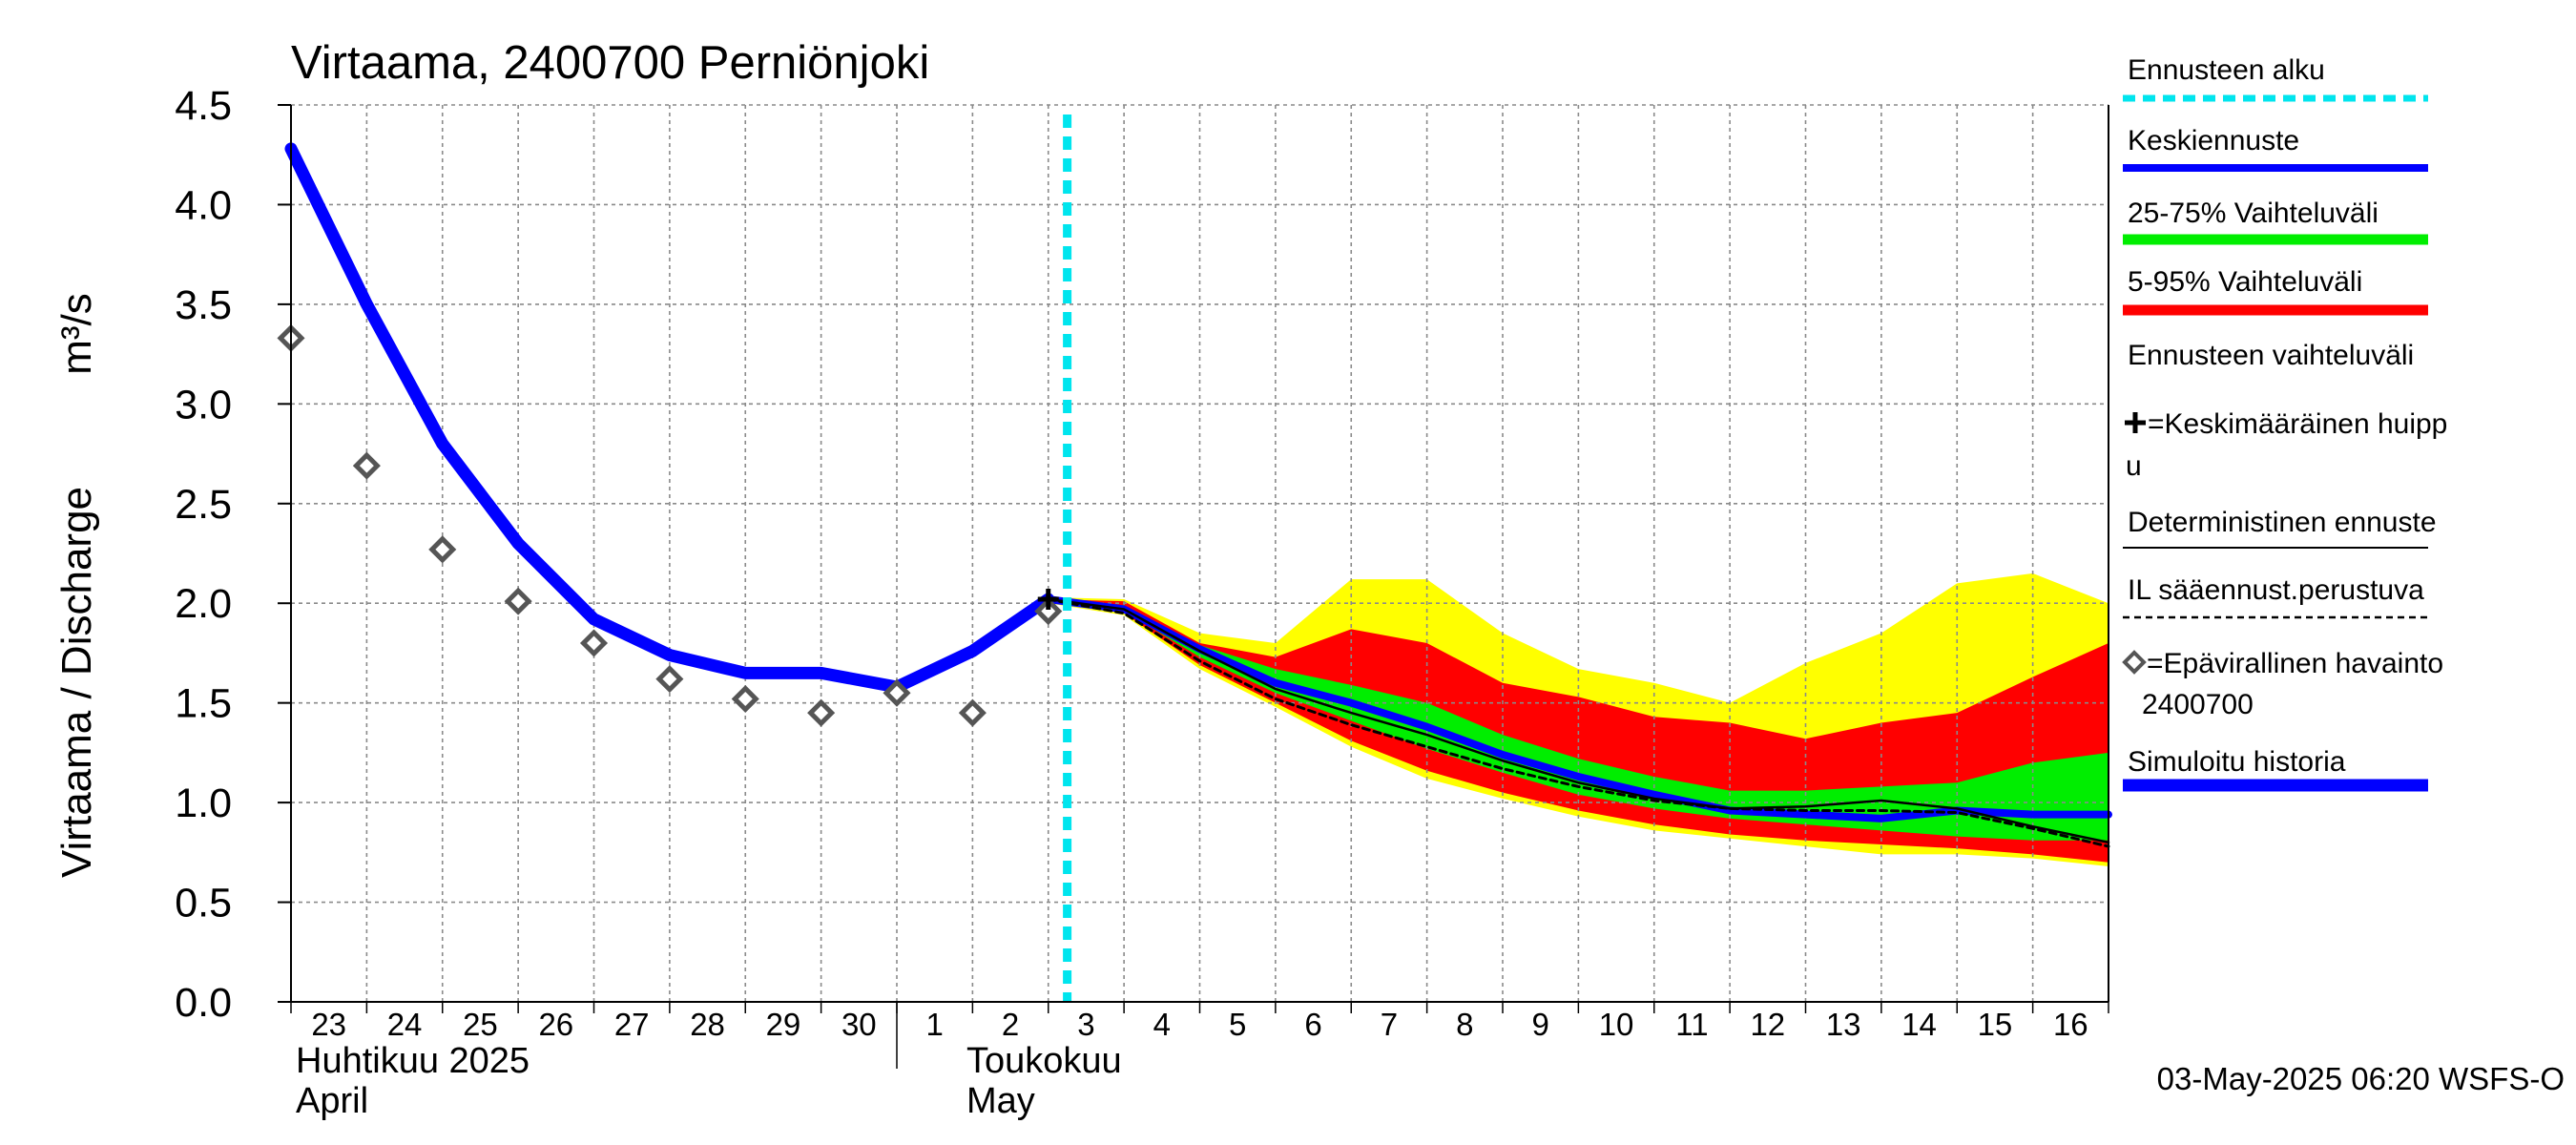  What do you see at coordinates (2226, 70) in the screenshot?
I see `legend-label: Ennusteen alku` at bounding box center [2226, 70].